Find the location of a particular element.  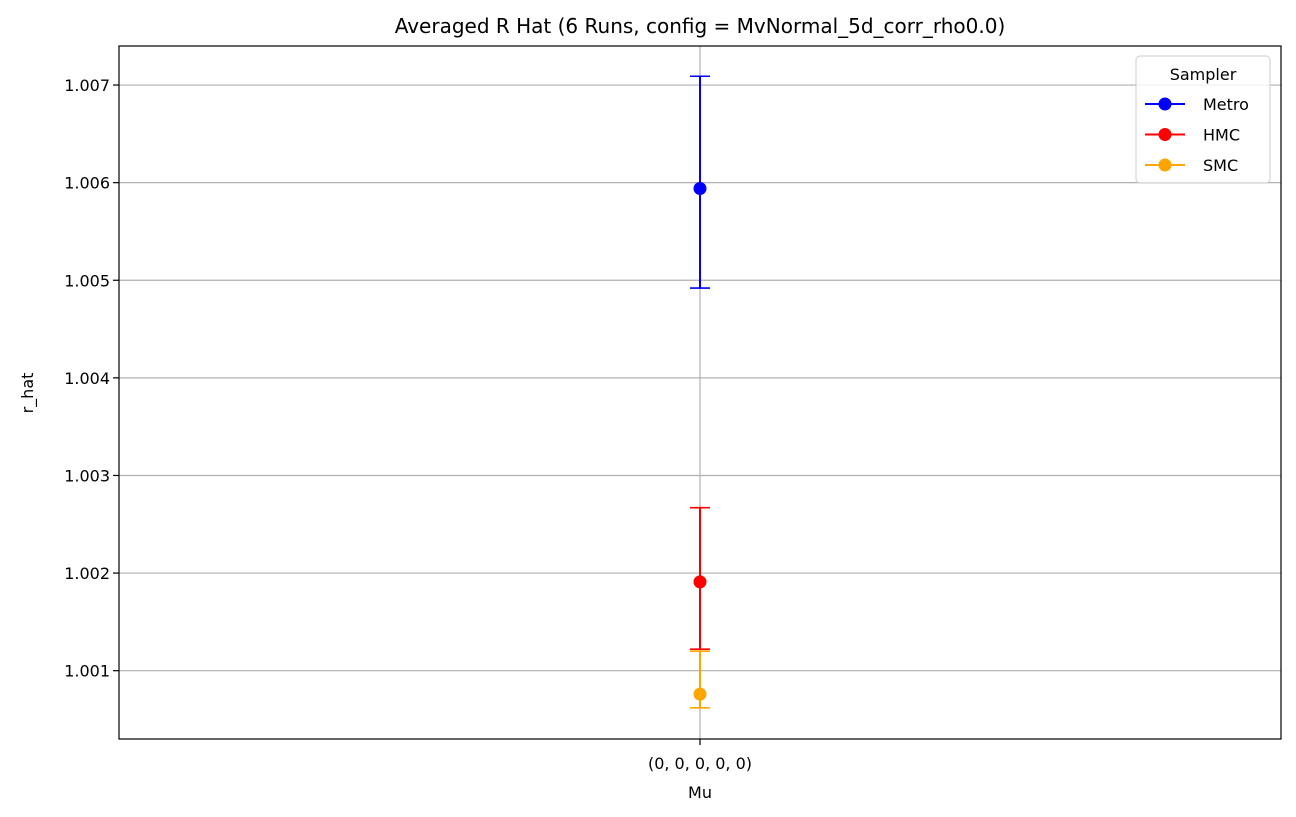

legend-label: SMC is located at coordinates (1220, 165).